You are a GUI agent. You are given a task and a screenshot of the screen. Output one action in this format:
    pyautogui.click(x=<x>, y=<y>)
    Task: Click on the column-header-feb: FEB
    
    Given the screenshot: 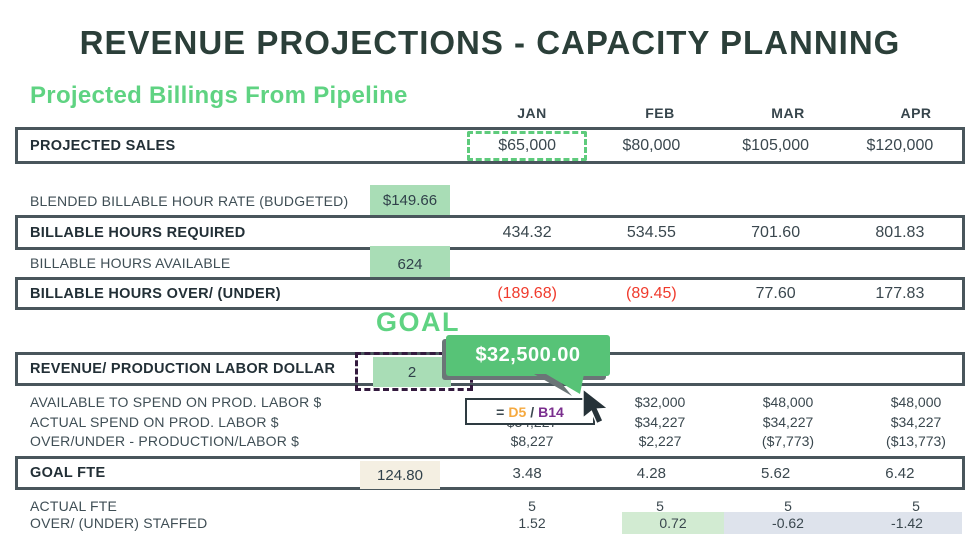 What is the action you would take?
    pyautogui.click(x=660, y=113)
    